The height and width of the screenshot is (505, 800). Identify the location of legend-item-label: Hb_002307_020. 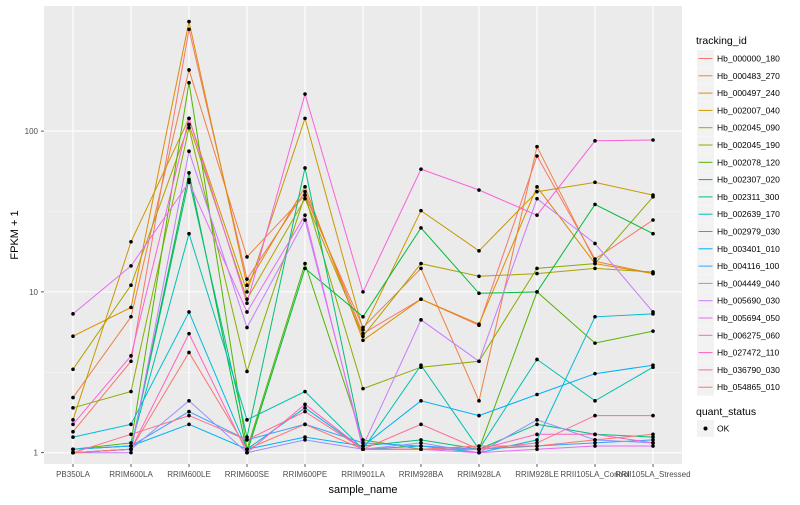
(748, 180).